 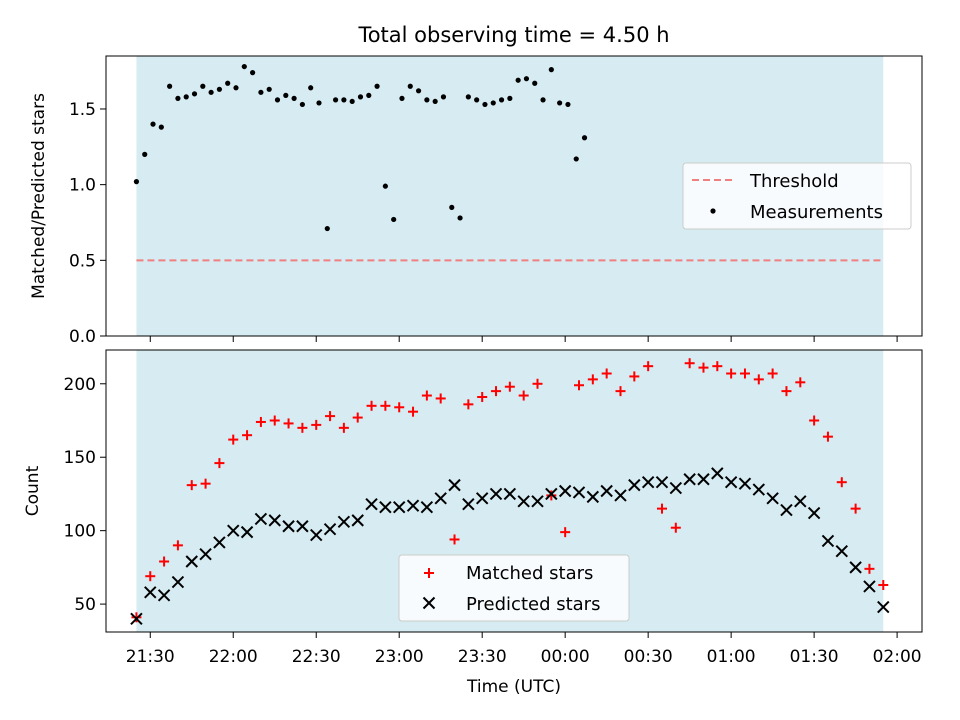 What do you see at coordinates (816, 212) in the screenshot?
I see `measurements-legend-label: Measurements` at bounding box center [816, 212].